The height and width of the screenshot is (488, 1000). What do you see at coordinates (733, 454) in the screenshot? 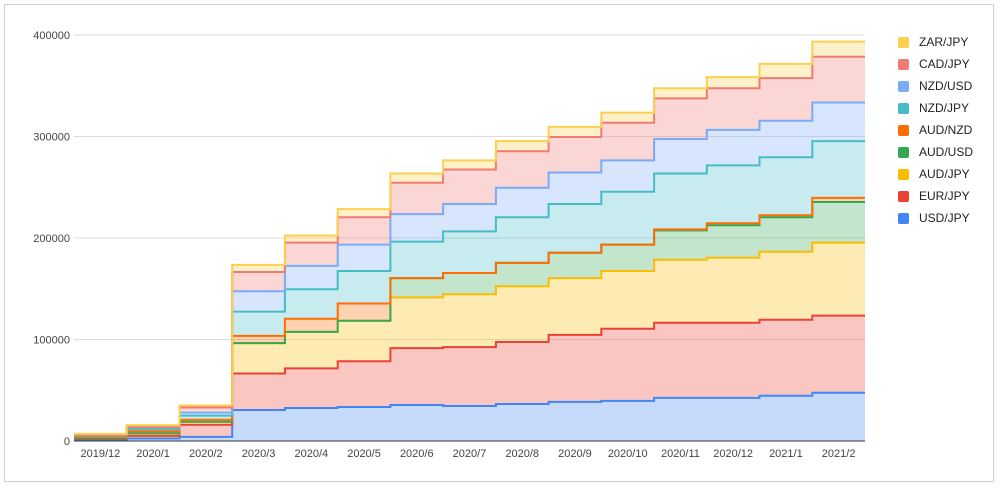
I see `x-tick-label: 2020/12` at bounding box center [733, 454].